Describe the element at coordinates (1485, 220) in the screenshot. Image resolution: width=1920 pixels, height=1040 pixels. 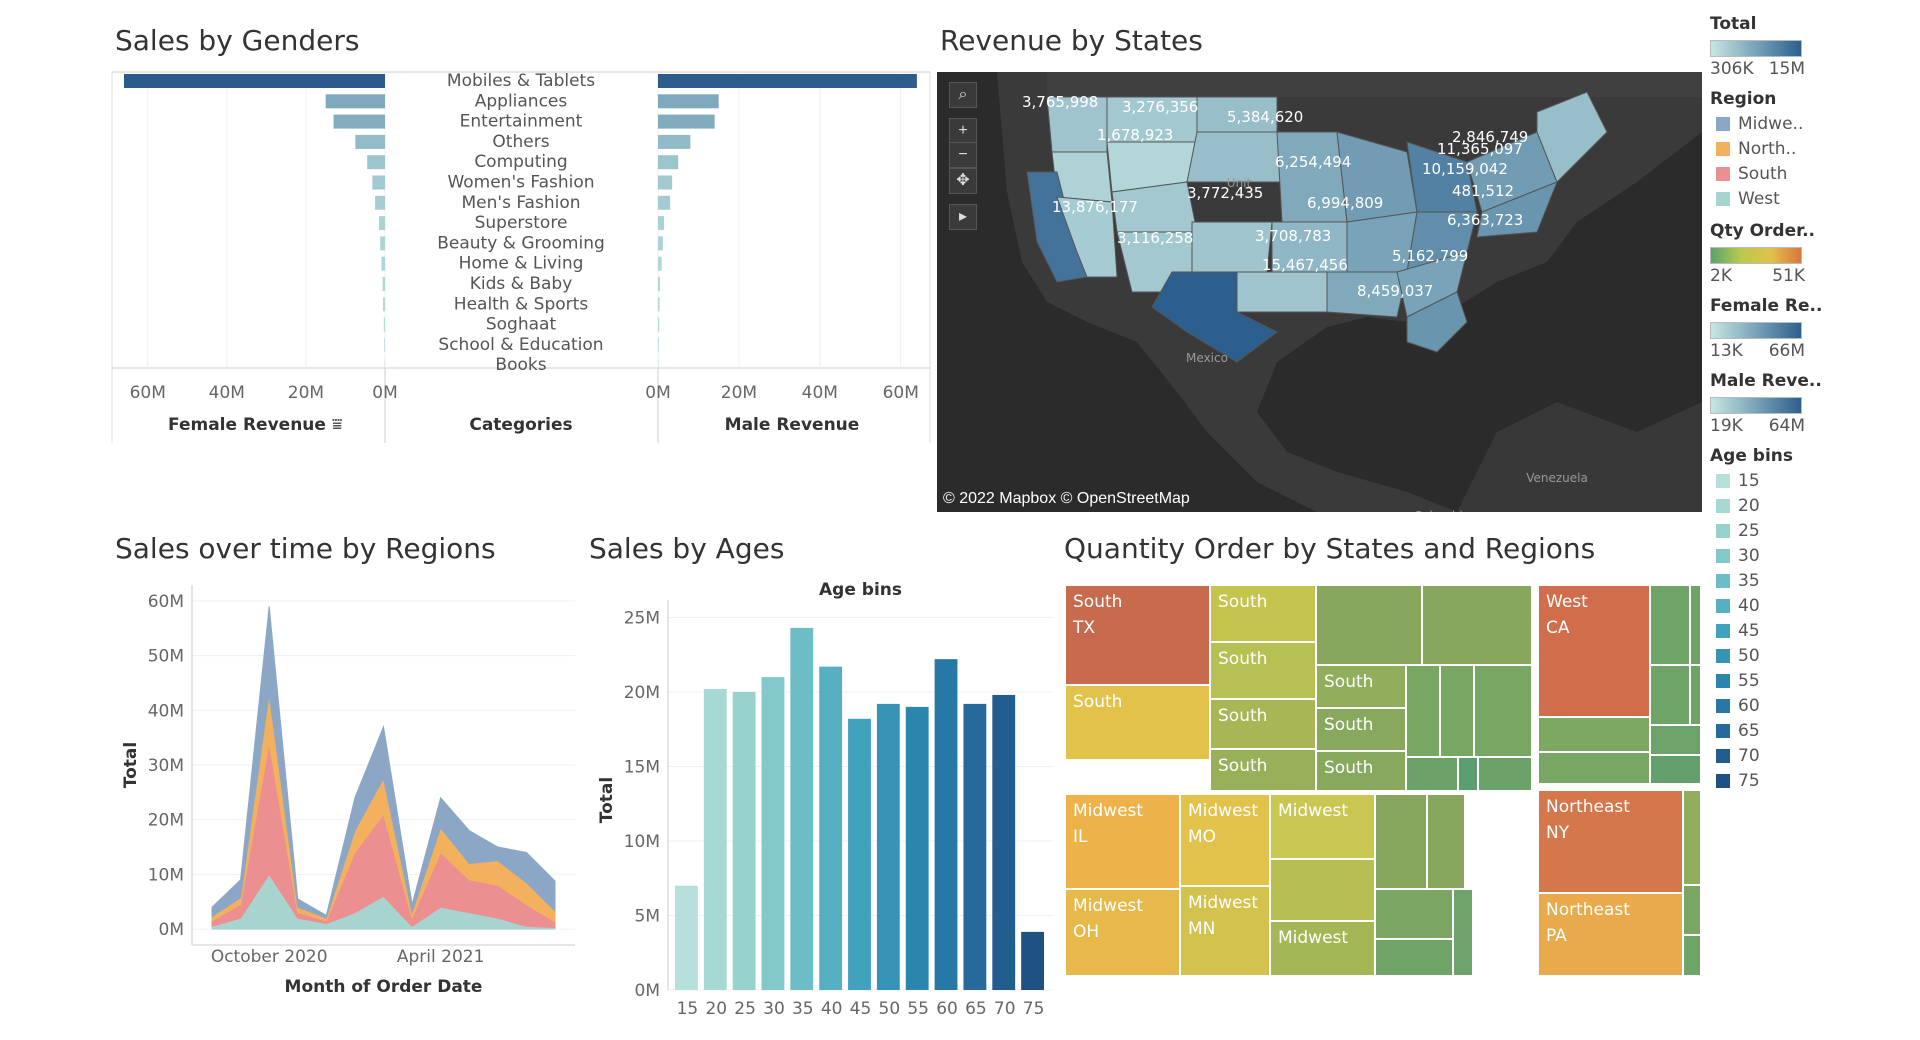
I see `state-revenue-label: 6,363,723` at that location.